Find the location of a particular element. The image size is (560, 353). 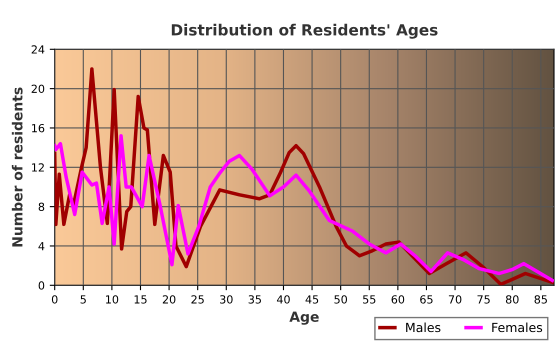

y-tick-label: 4 is located at coordinates (41, 246).